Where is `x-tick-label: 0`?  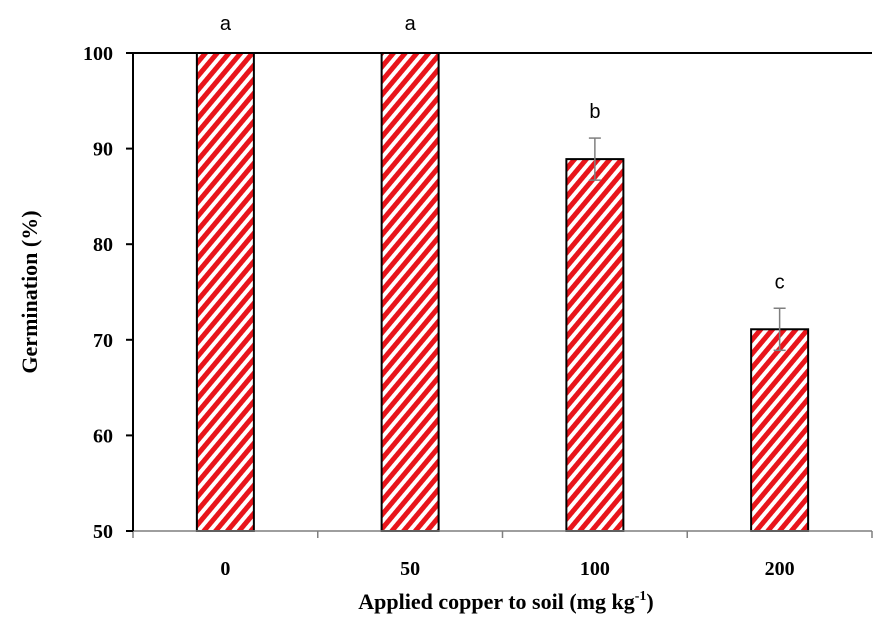
x-tick-label: 0 is located at coordinates (225, 569).